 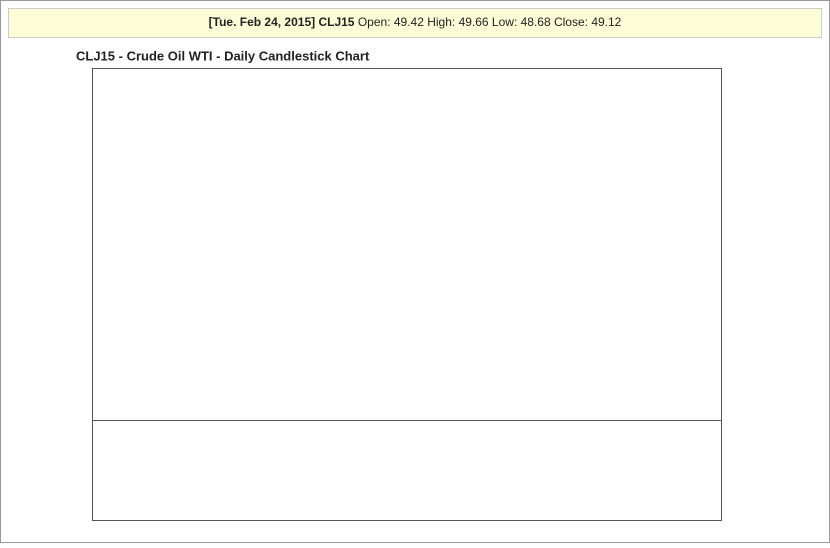 I want to click on quote-date-symbol: [Tue. Feb 24, 2015] CLJ15, so click(x=282, y=22).